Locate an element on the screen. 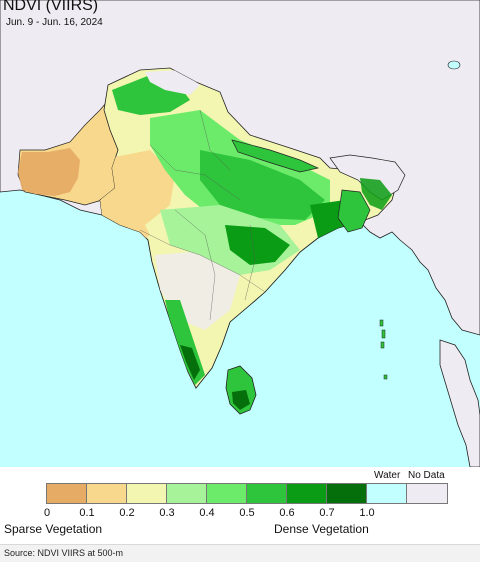 The height and width of the screenshot is (562, 480). region-bangladesh is located at coordinates (354, 211).